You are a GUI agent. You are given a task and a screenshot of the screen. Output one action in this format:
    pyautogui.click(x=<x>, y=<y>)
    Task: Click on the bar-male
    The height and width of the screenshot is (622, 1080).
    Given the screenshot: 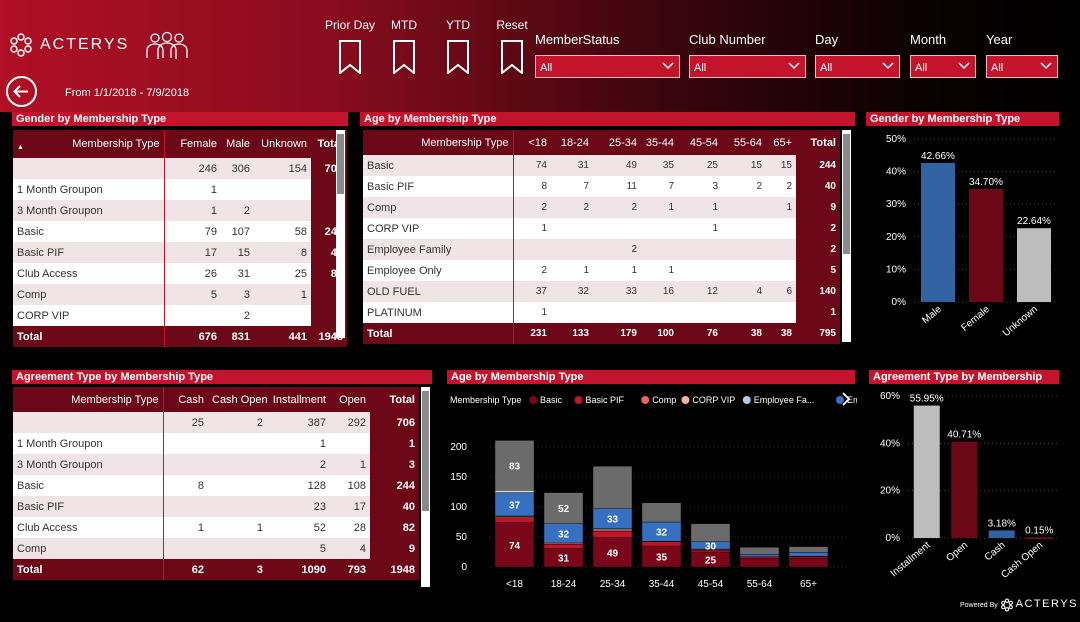 What is the action you would take?
    pyautogui.click(x=938, y=232)
    